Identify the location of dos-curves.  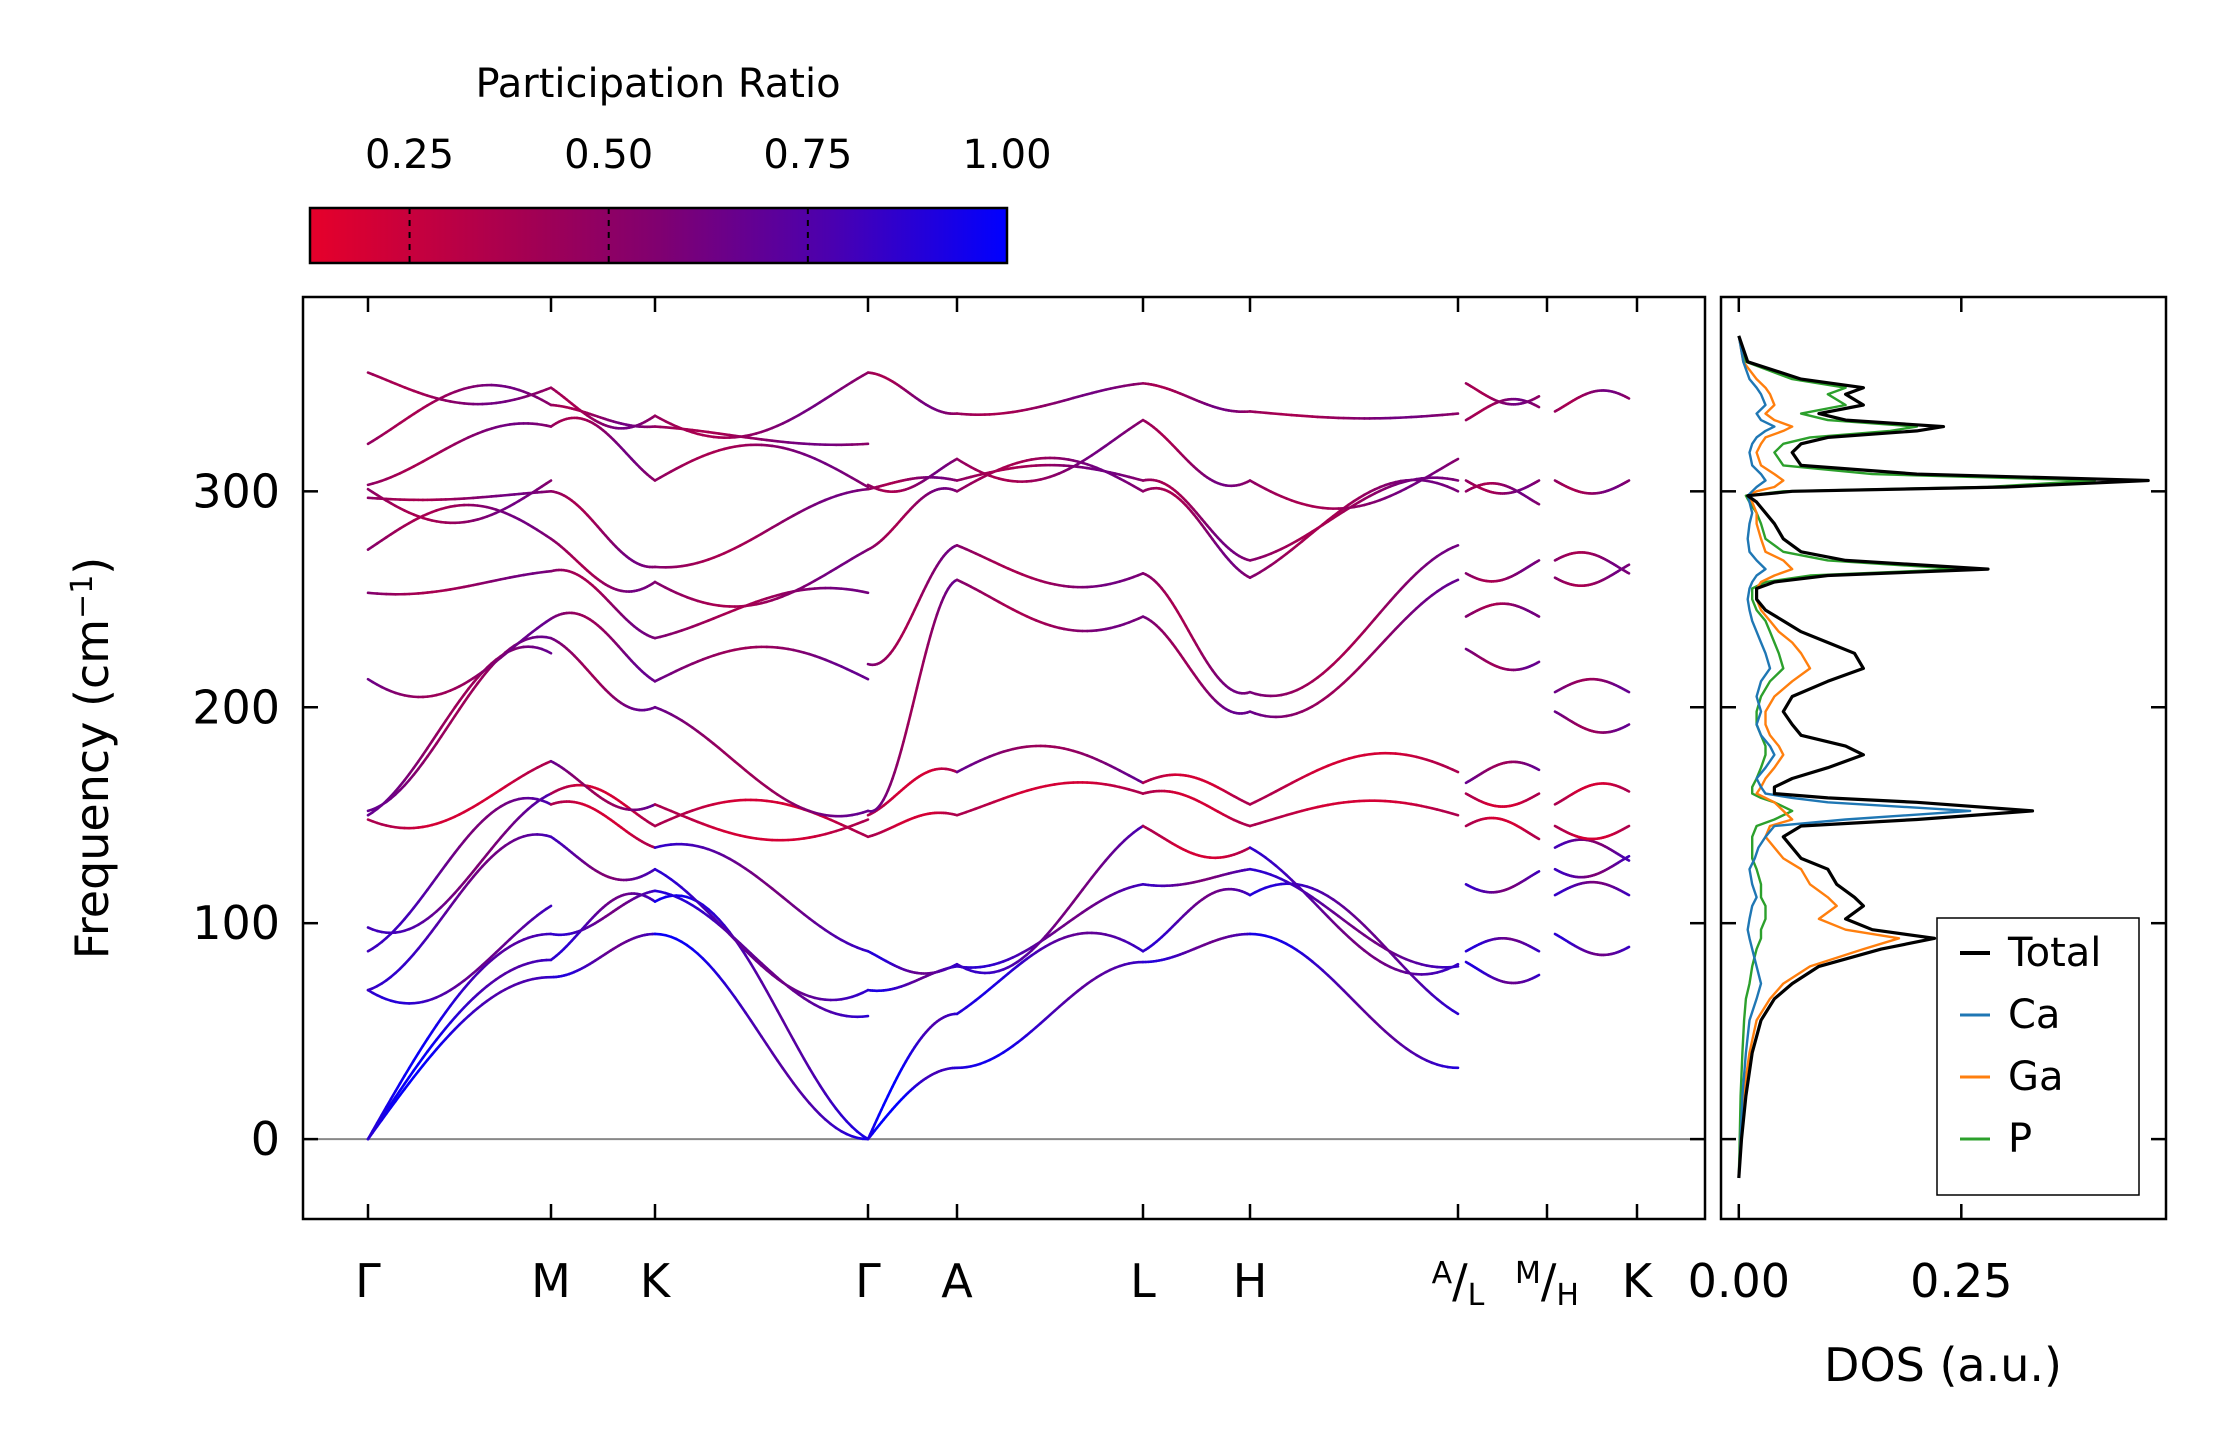
(1943, 757).